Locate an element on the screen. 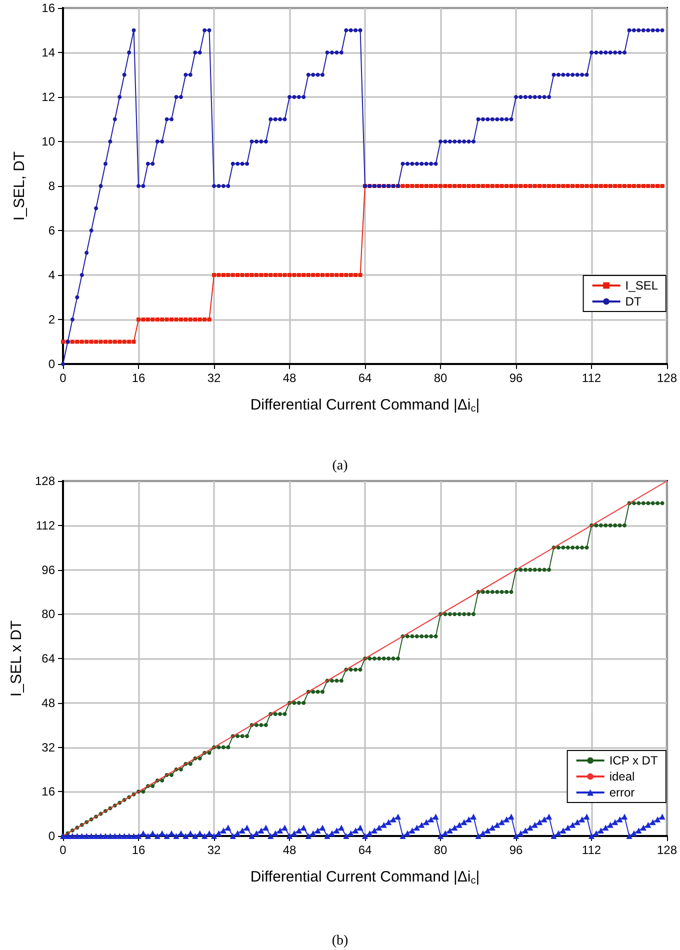 This screenshot has width=680, height=950. text: (b) is located at coordinates (340, 941).